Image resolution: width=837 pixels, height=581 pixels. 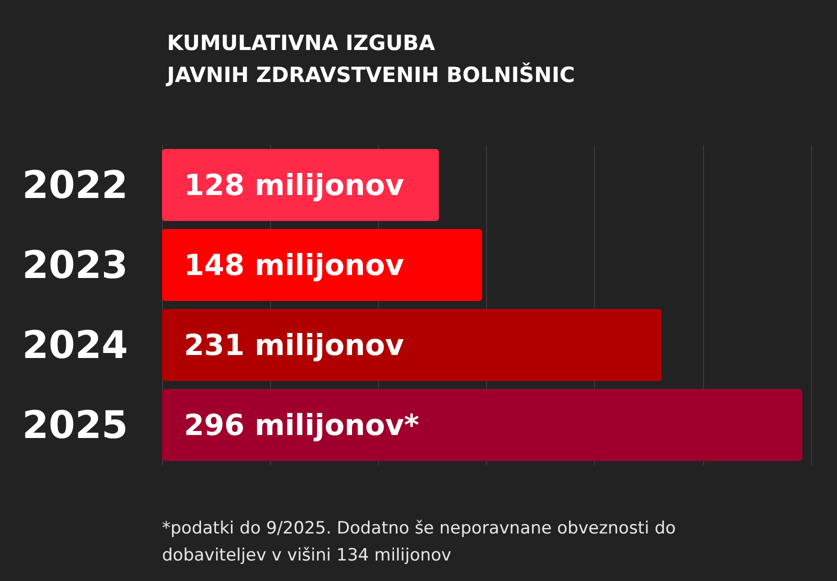 I want to click on y-tick-label: 2024, so click(x=75, y=345).